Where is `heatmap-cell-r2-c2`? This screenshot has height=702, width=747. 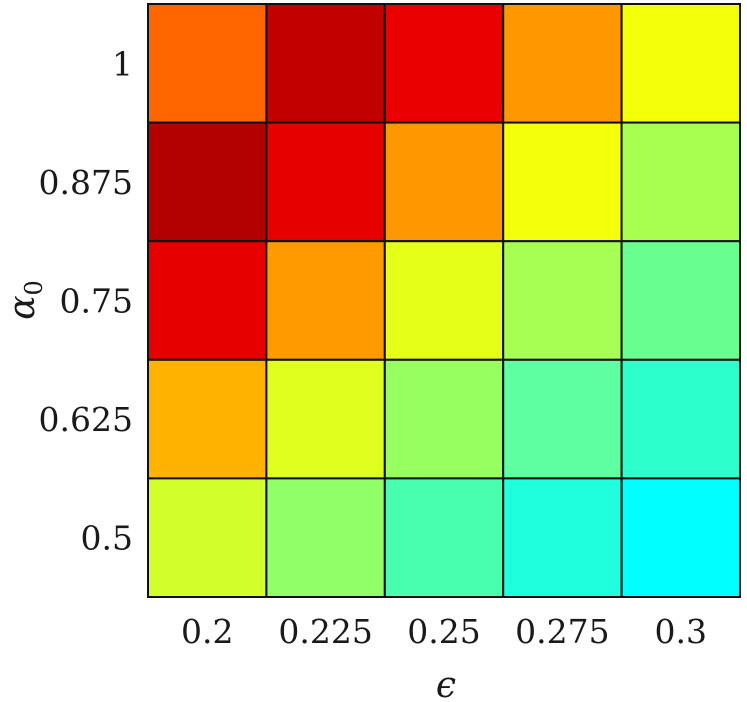
heatmap-cell-r2-c2 is located at coordinates (444, 300).